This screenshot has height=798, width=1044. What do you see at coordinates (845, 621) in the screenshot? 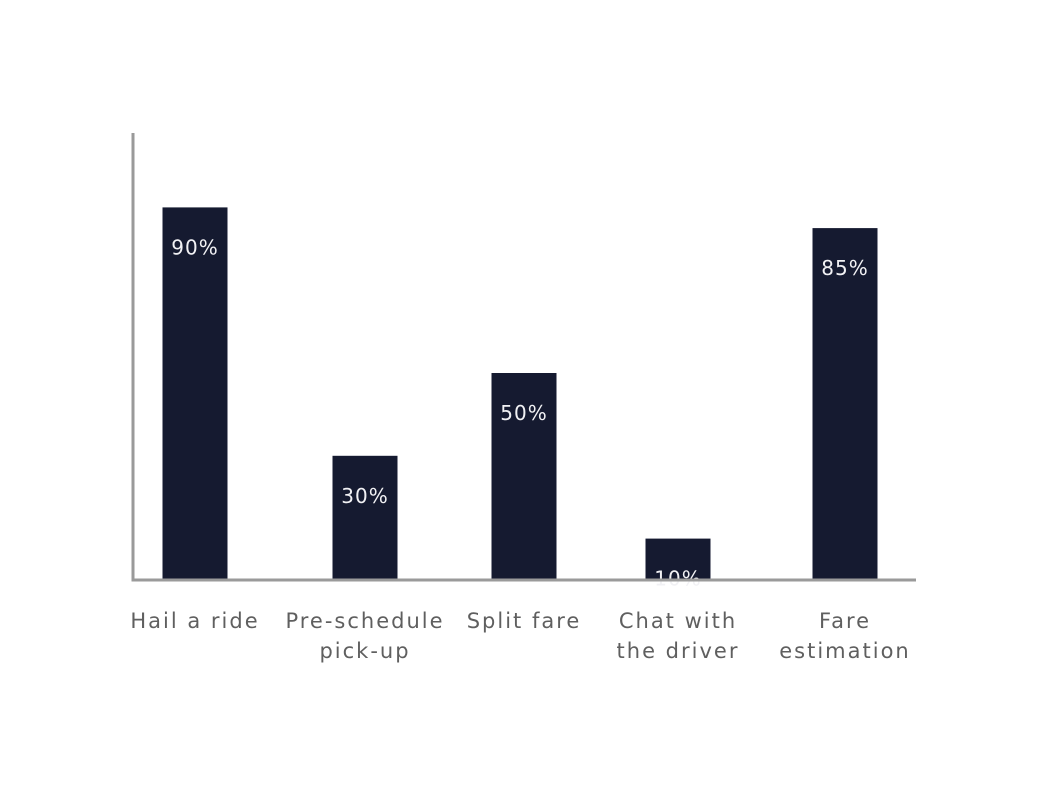
I see `x-tick-label-4-line-0: Fare` at bounding box center [845, 621].